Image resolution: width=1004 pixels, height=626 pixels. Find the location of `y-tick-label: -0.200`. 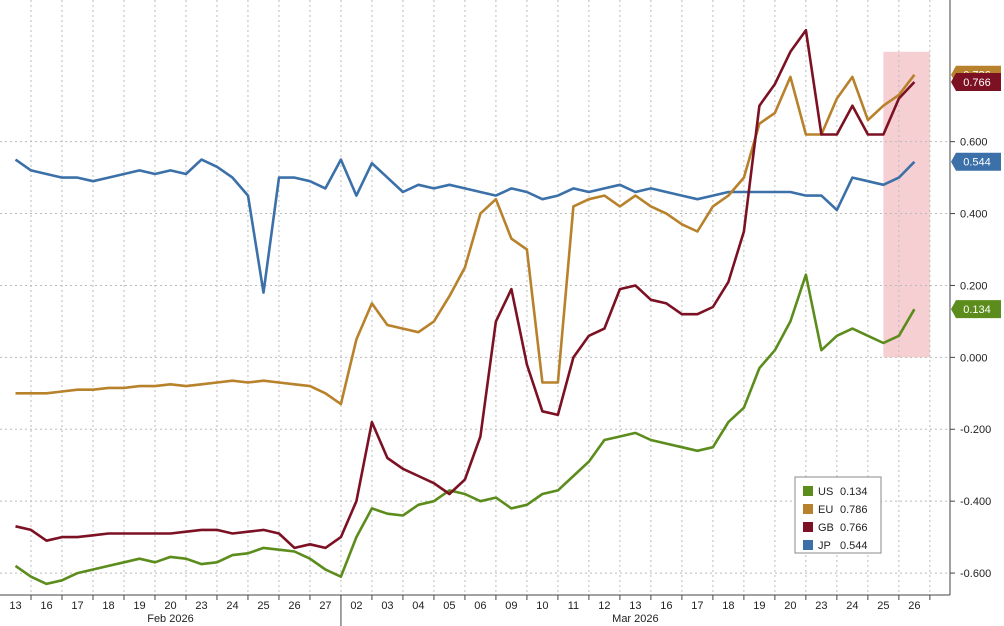

y-tick-label: -0.200 is located at coordinates (975, 430).